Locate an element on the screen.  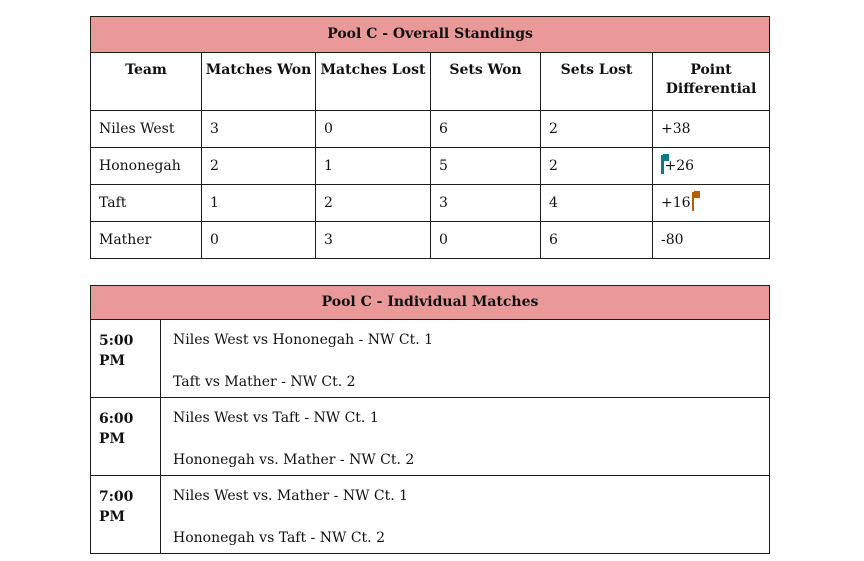
collaborator-cursor-orange is located at coordinates (695, 200).